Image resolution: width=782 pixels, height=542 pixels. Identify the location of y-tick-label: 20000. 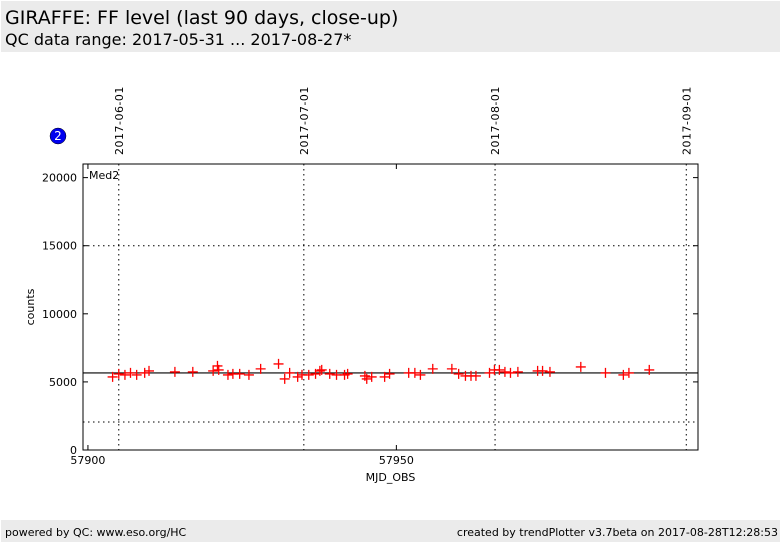
(59, 178).